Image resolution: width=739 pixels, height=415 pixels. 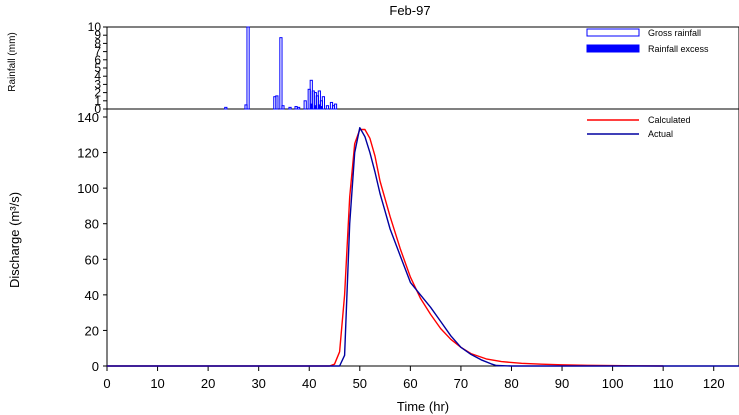 I want to click on discharge-y-tick-label: 120, so click(x=88, y=153).